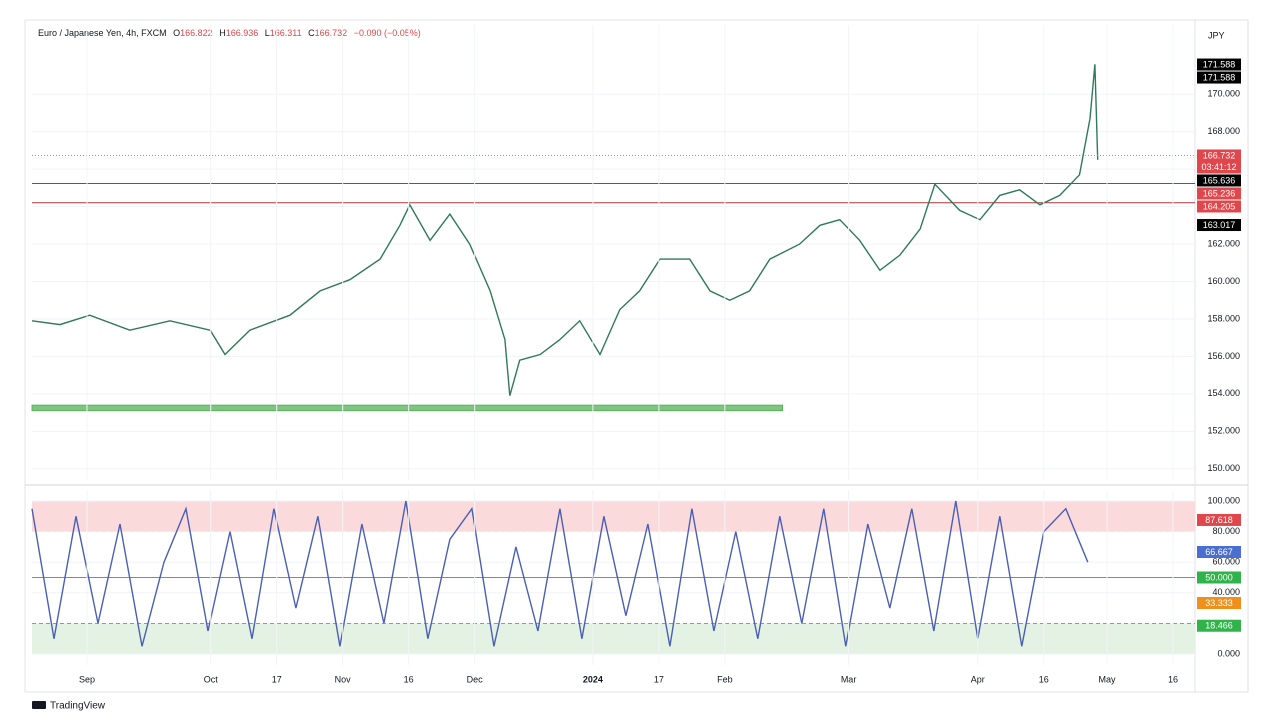 This screenshot has width=1280, height=720. Describe the element at coordinates (978, 679) in the screenshot. I see `x-tick-label: Apr` at that location.